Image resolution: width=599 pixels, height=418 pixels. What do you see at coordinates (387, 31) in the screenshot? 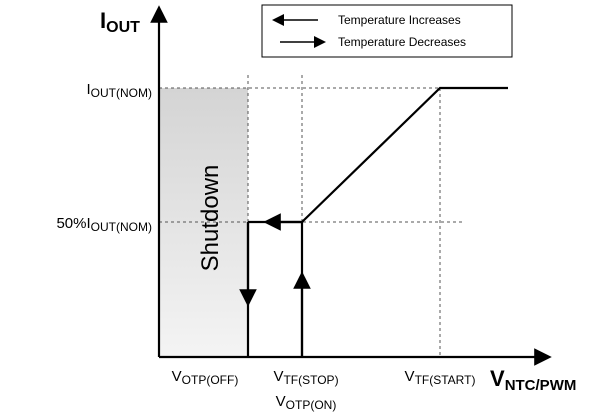
I see `legend` at bounding box center [387, 31].